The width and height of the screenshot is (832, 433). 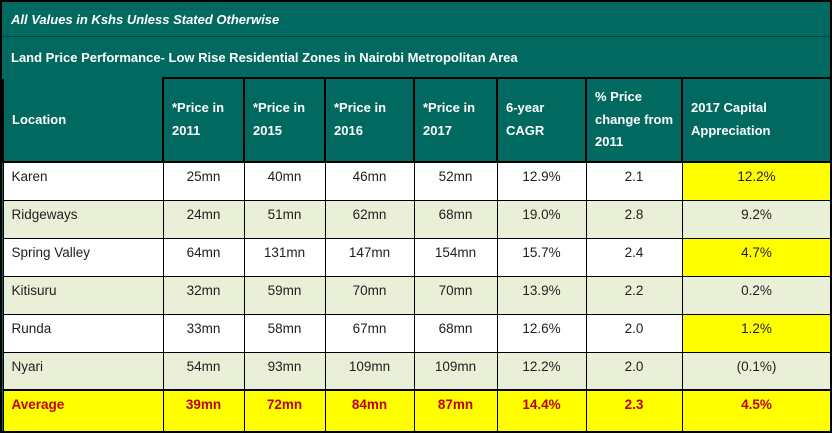 What do you see at coordinates (755, 371) in the screenshot?
I see `capital-appreciation-cell: (0.1%)` at bounding box center [755, 371].